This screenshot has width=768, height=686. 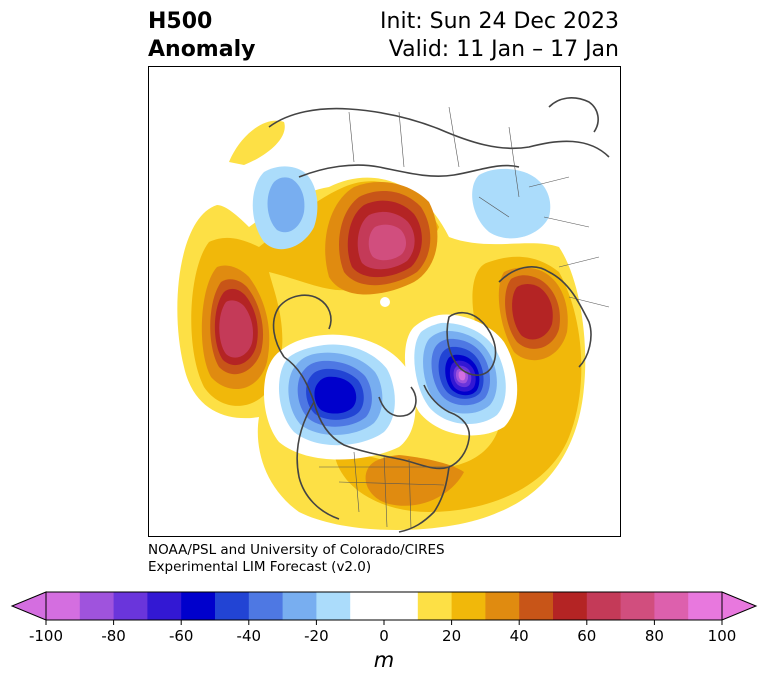 I want to click on coastline-india, so click(x=573, y=115).